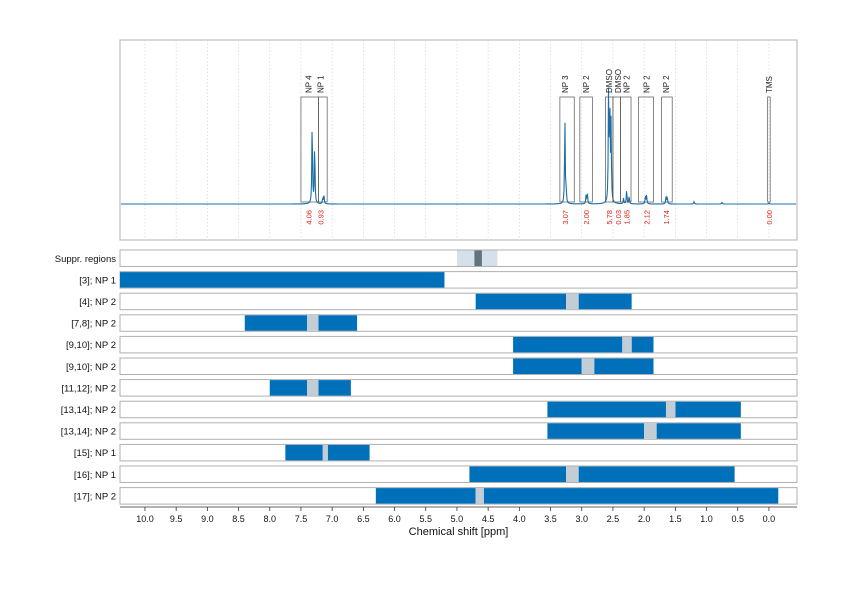 Image resolution: width=842 pixels, height=595 pixels. I want to click on x-tick-label: 6.5, so click(363, 519).